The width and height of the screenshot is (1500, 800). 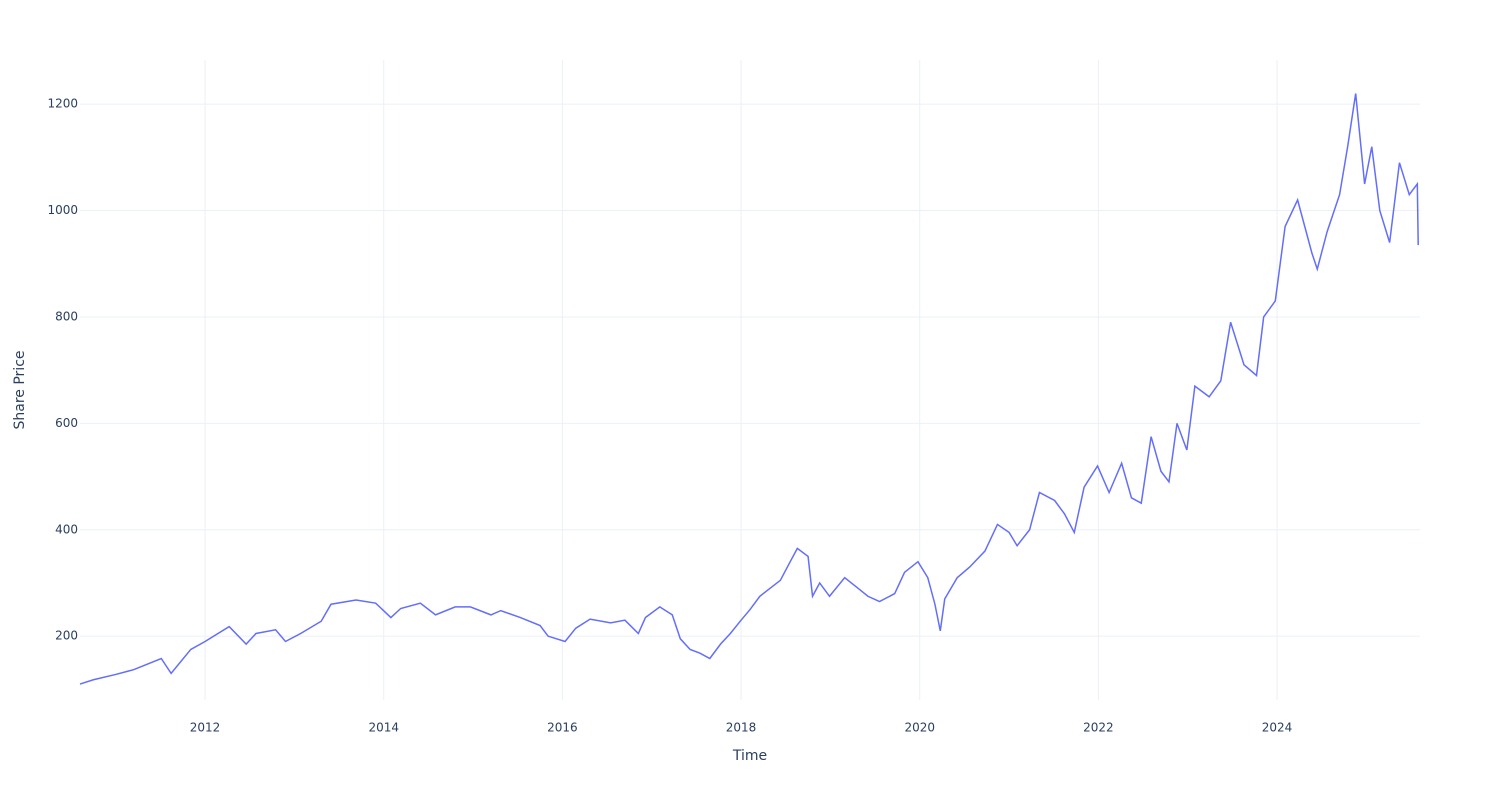 What do you see at coordinates (919, 728) in the screenshot?
I see `x-tick-label: 2020` at bounding box center [919, 728].